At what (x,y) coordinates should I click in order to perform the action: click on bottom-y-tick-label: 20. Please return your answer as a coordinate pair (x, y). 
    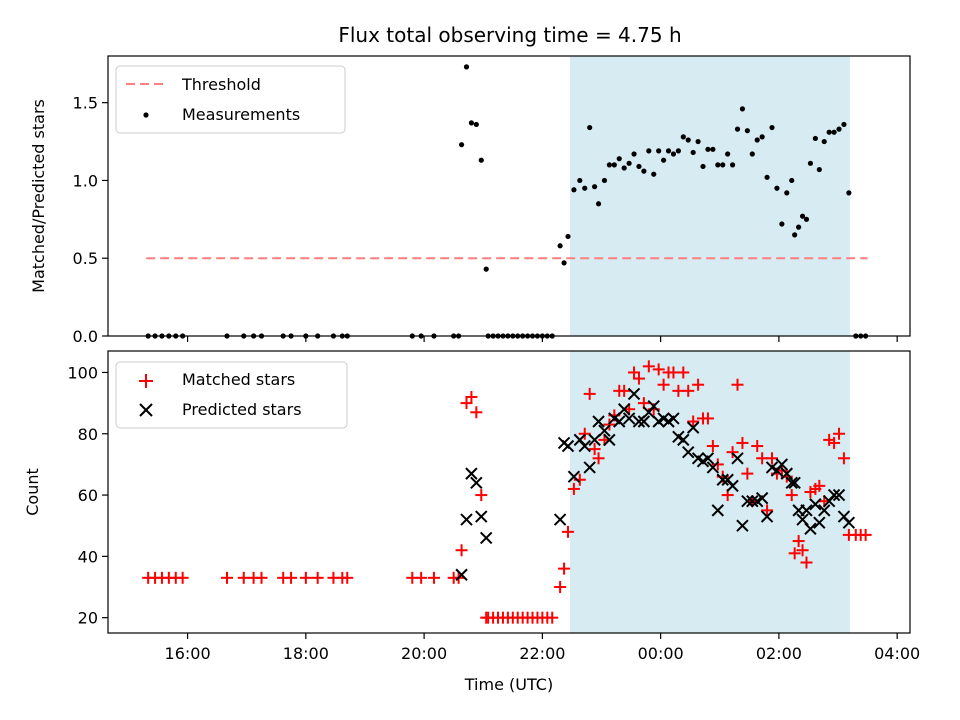
    Looking at the image, I should click on (88, 618).